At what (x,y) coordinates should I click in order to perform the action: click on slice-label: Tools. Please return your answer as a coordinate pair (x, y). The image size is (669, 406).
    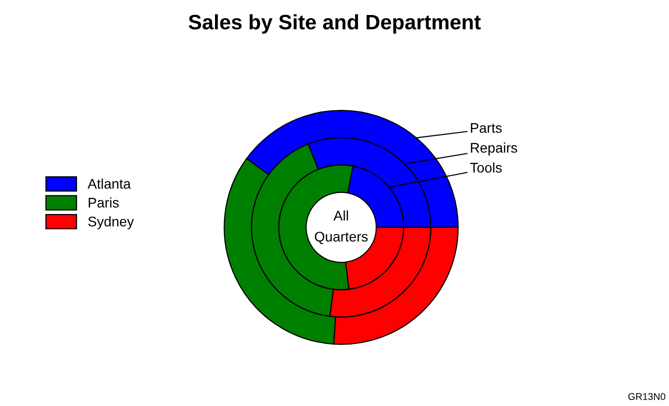
    Looking at the image, I should click on (486, 167).